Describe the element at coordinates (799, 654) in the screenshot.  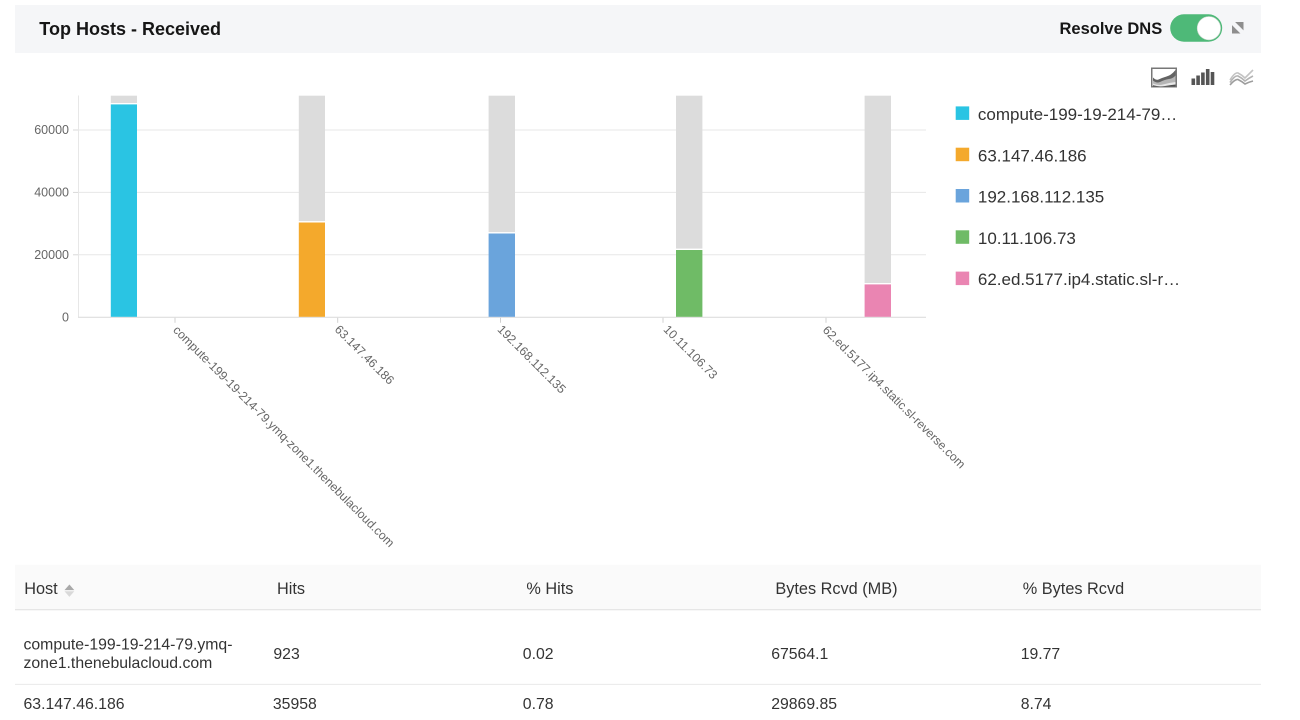
I see `svg-text: 67564.1` at that location.